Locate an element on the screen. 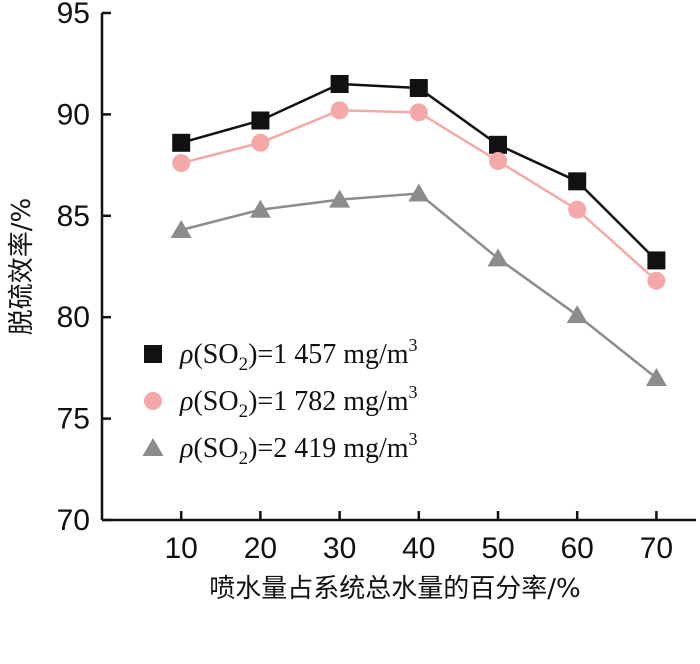 The width and height of the screenshot is (700, 664). legend-label-2: ρ(SO2)=1 782 mg/m3 is located at coordinates (298, 402).